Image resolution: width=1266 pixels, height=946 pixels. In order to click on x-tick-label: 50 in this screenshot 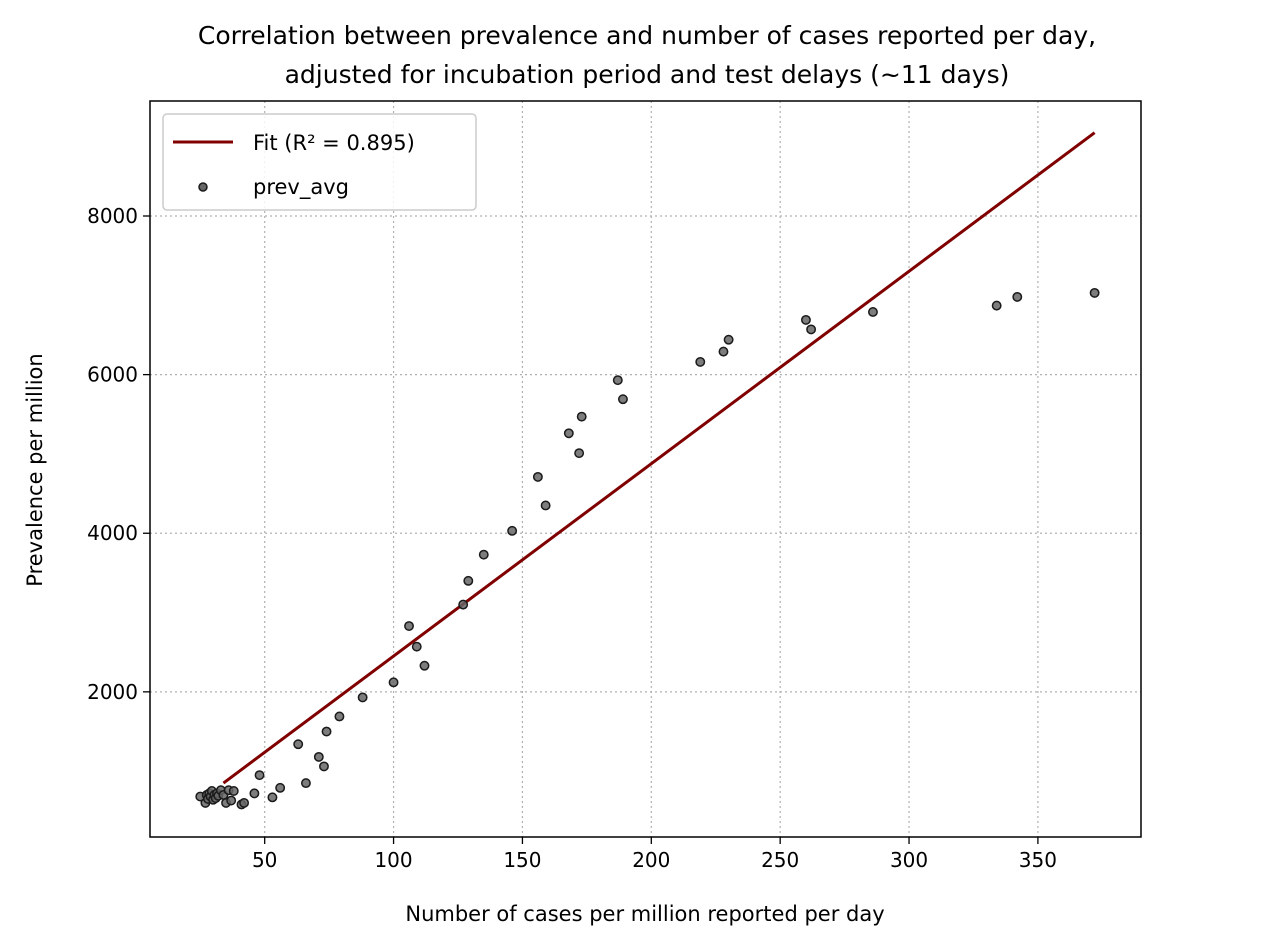, I will do `click(264, 860)`.